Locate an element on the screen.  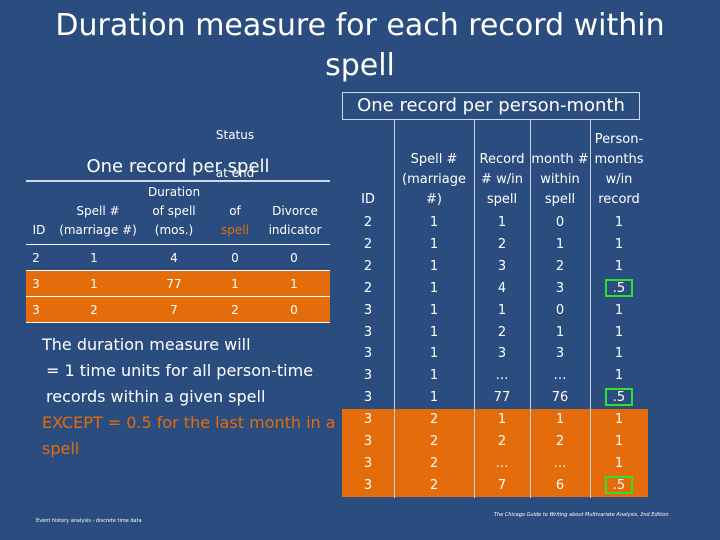
header-status: Status at end of spell is located at coordinates (235, 173).